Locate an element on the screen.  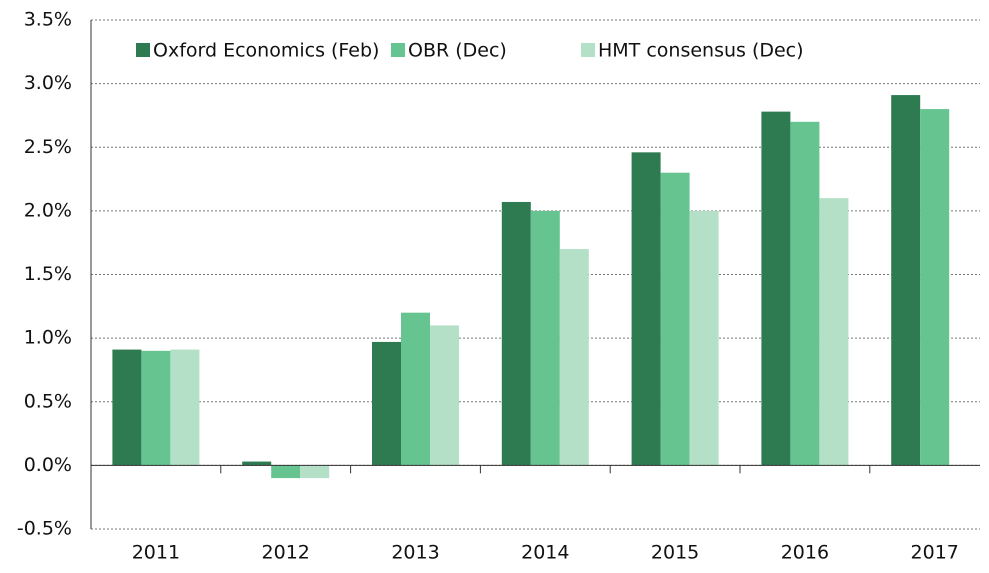
x-tick-label: 2011 is located at coordinates (156, 553).